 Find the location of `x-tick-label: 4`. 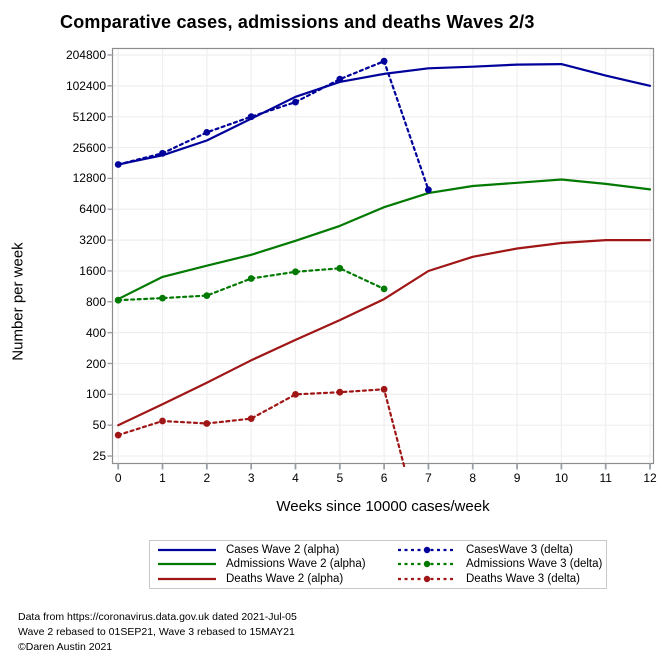

x-tick-label: 4 is located at coordinates (295, 478).